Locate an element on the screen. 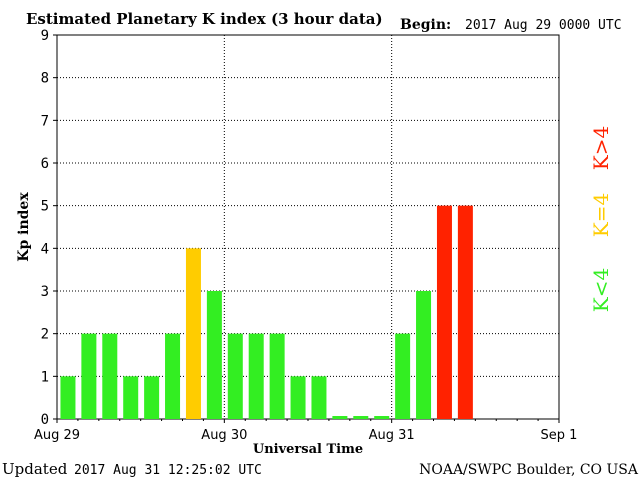  x-tick-label: Aug 30 is located at coordinates (224, 435).